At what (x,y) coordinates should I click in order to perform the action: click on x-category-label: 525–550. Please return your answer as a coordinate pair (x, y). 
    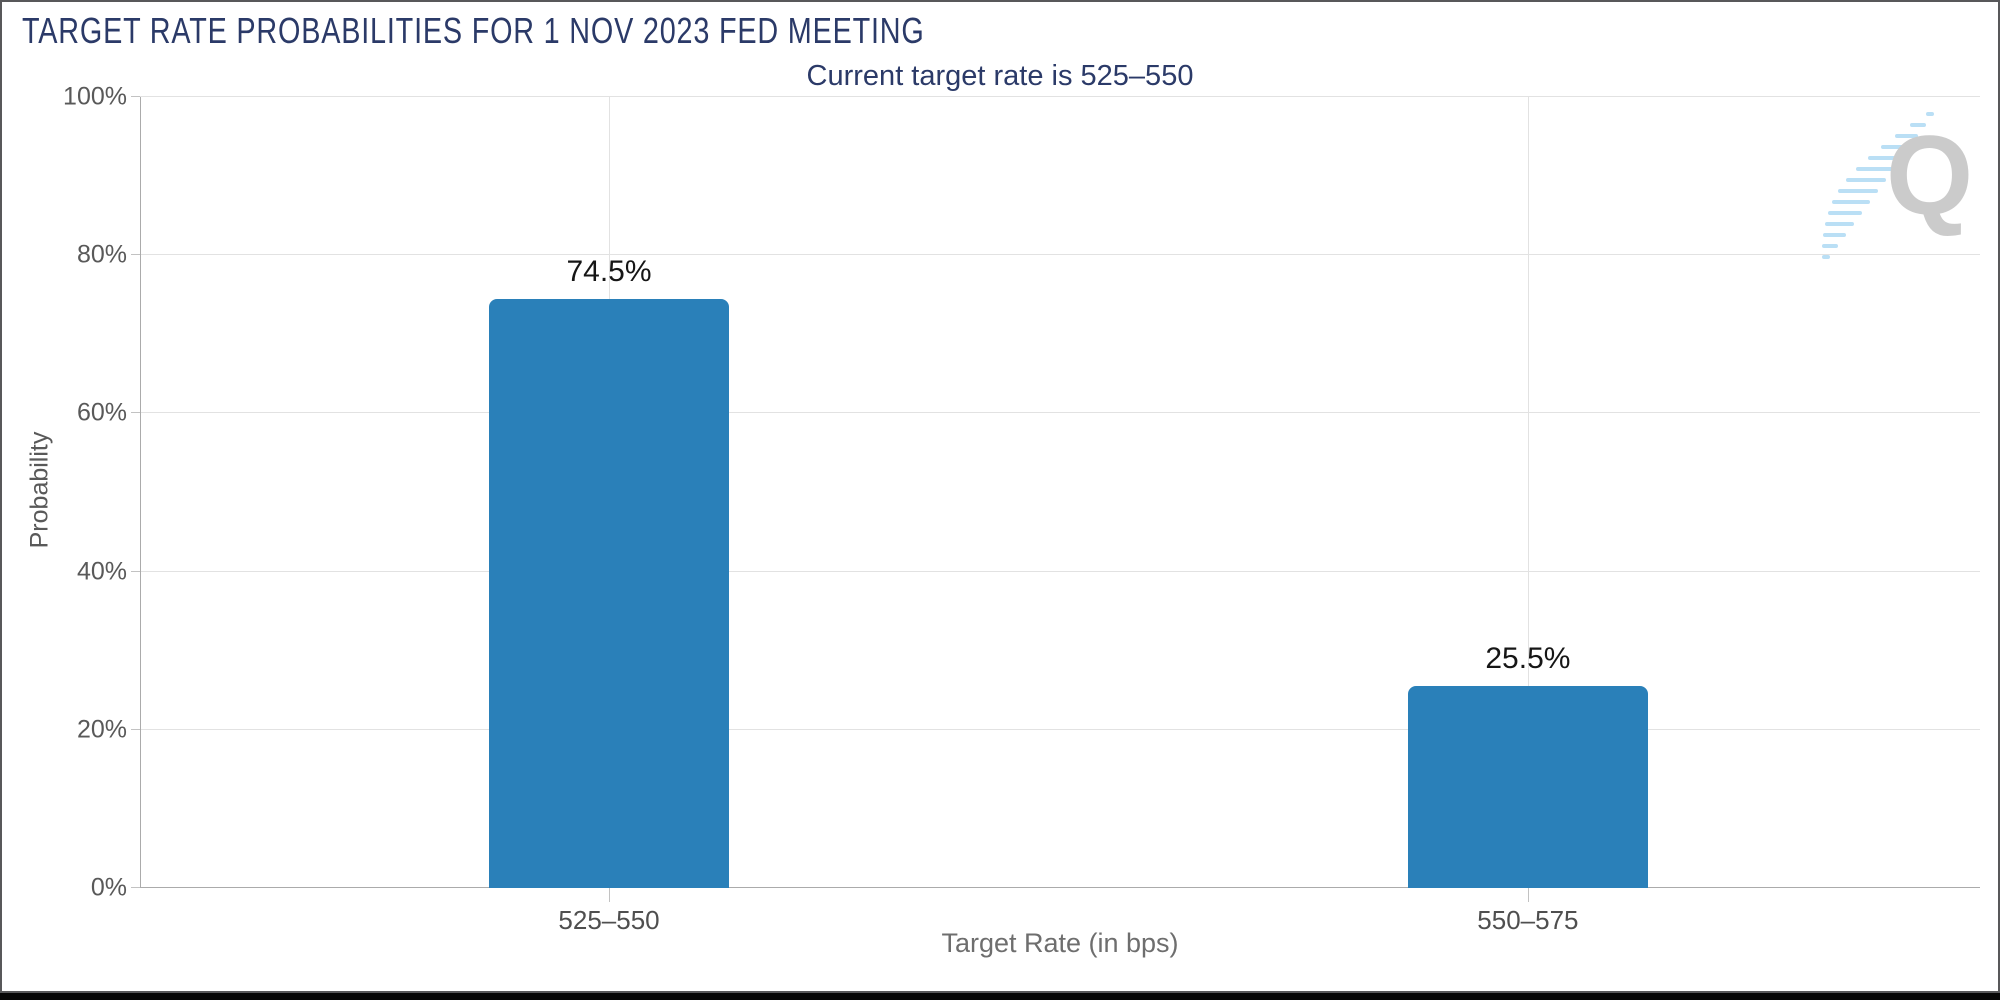
    Looking at the image, I should click on (609, 920).